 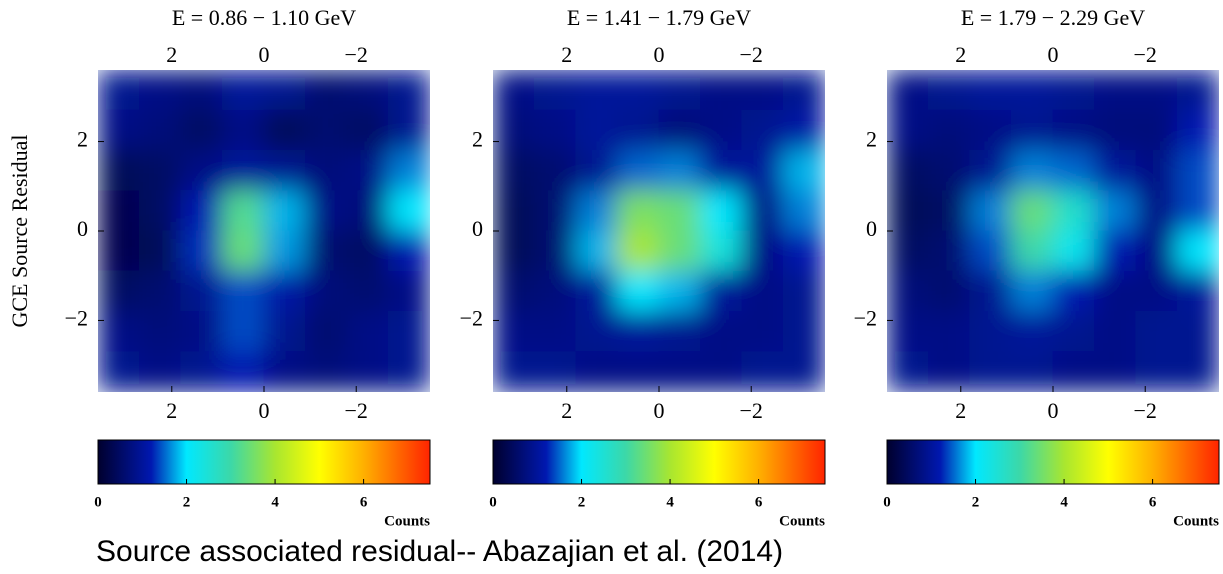 What do you see at coordinates (82, 228) in the screenshot?
I see `y-tick-label: 0` at bounding box center [82, 228].